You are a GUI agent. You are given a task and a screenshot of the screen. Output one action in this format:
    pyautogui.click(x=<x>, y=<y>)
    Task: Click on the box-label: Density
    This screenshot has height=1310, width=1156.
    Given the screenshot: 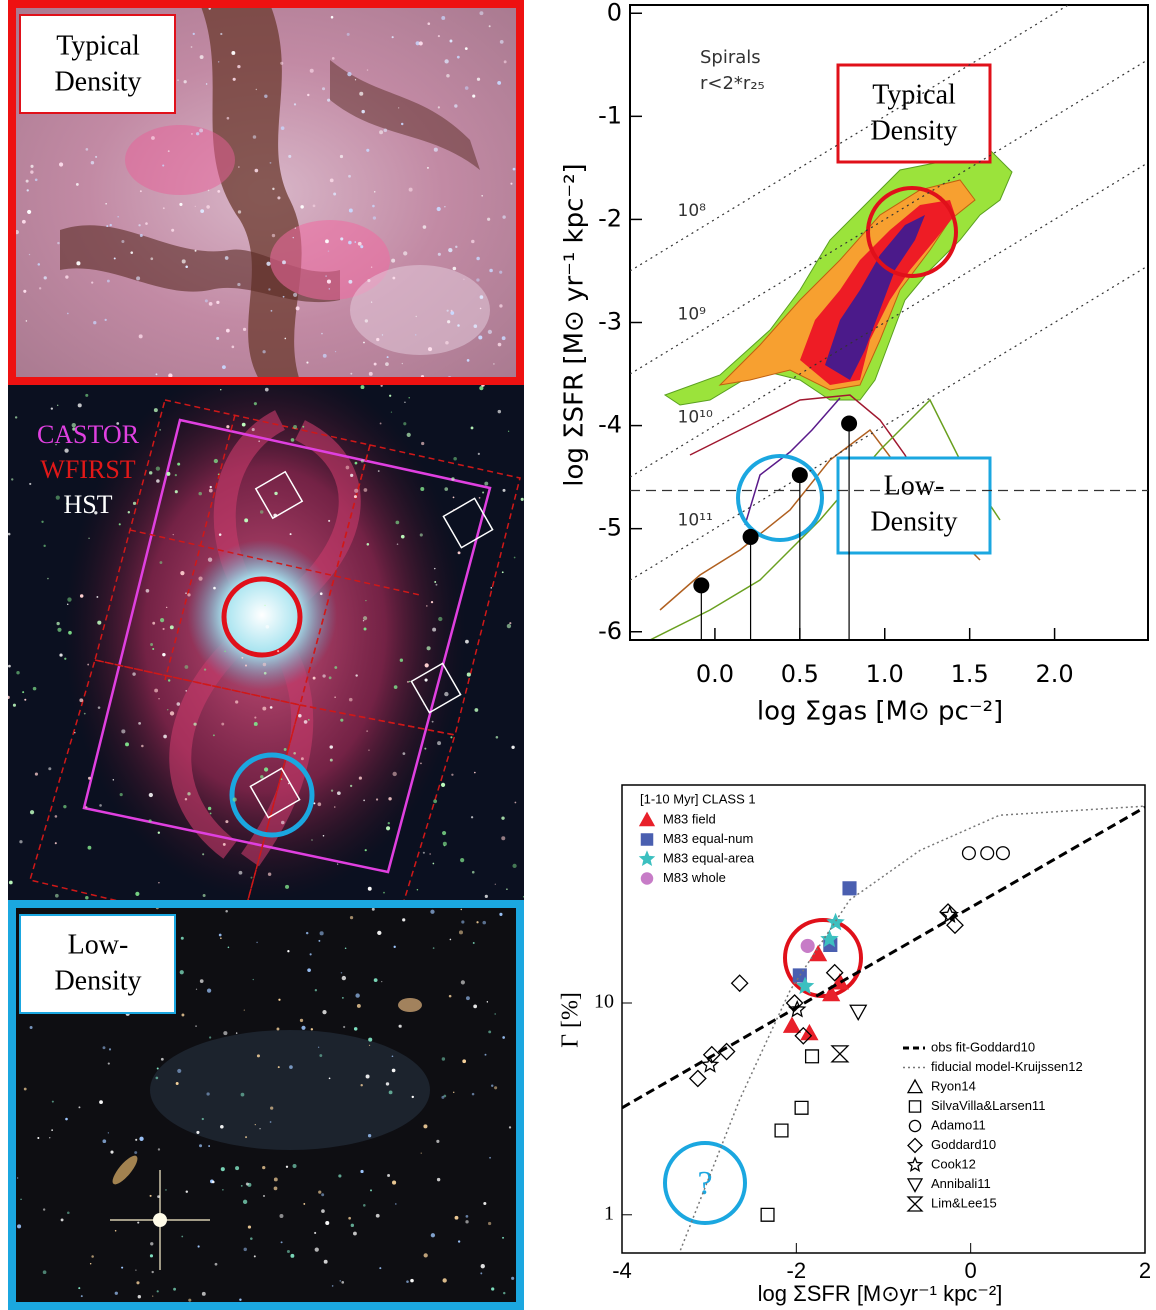 What is the action you would take?
    pyautogui.click(x=913, y=130)
    